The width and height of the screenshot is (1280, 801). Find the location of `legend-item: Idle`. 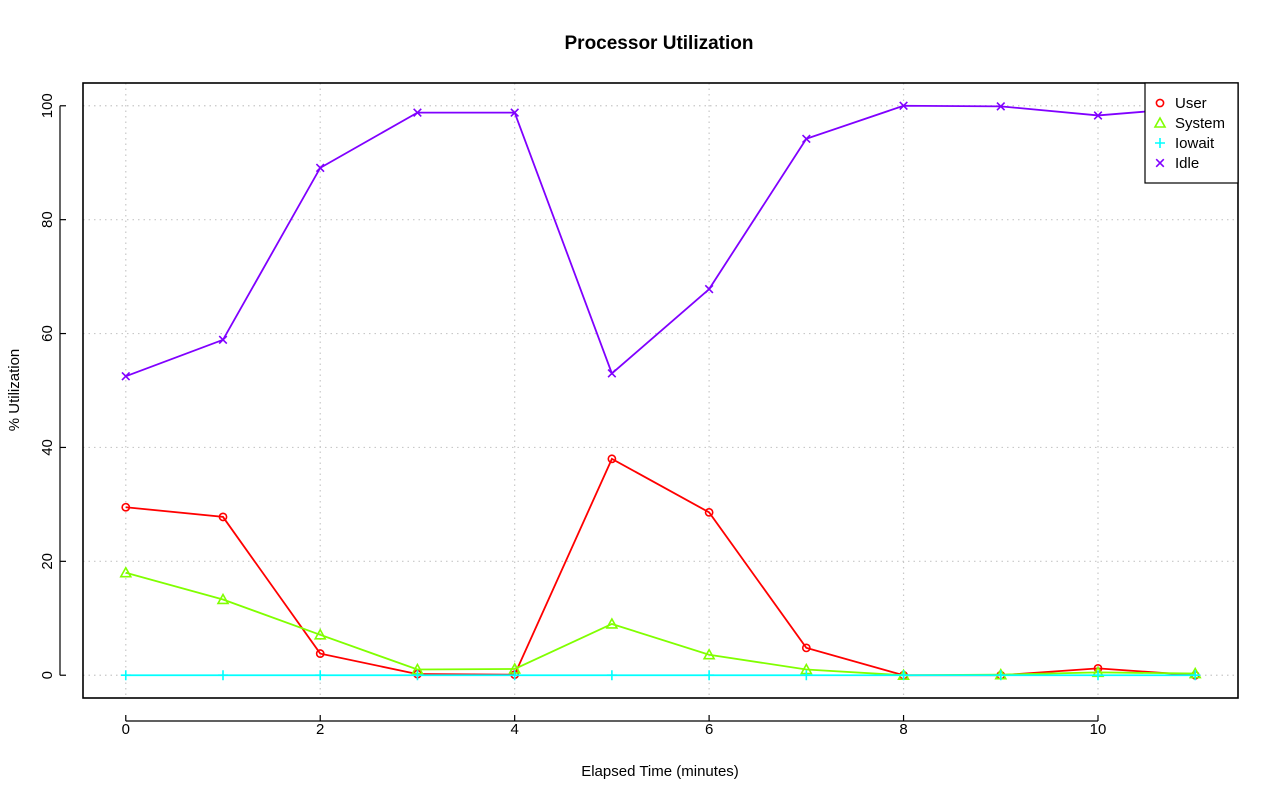

legend-item: Idle is located at coordinates (1177, 163).